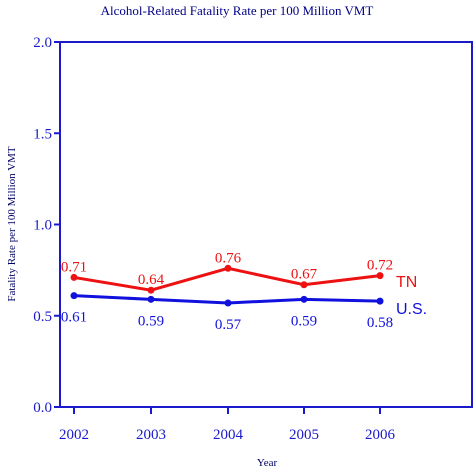 The height and width of the screenshot is (475, 475). What do you see at coordinates (380, 323) in the screenshot?
I see `data-label: 0.58` at bounding box center [380, 323].